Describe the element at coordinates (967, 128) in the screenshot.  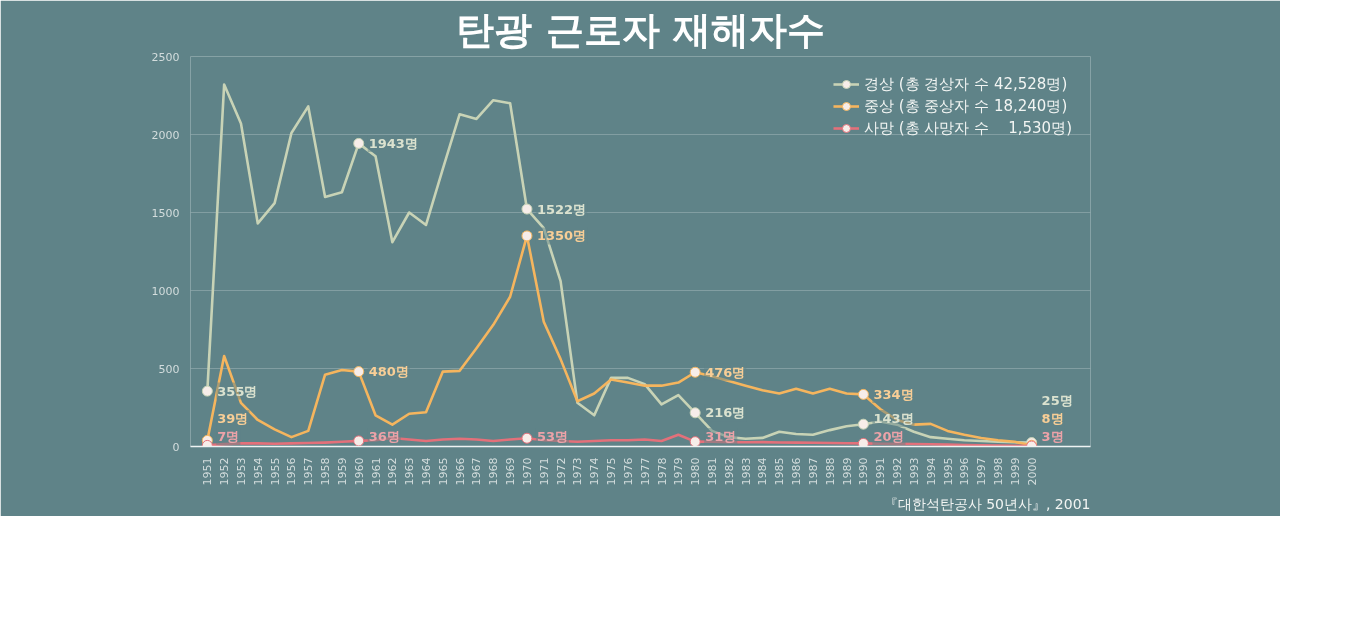
I see `legend-label: 사망 (총 사망자 수 1,530명)` at that location.